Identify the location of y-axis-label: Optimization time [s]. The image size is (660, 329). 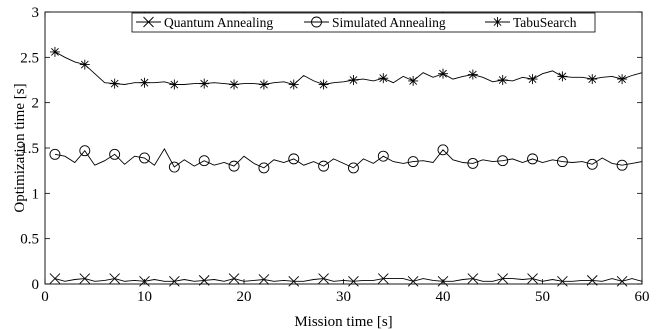
(20, 147).